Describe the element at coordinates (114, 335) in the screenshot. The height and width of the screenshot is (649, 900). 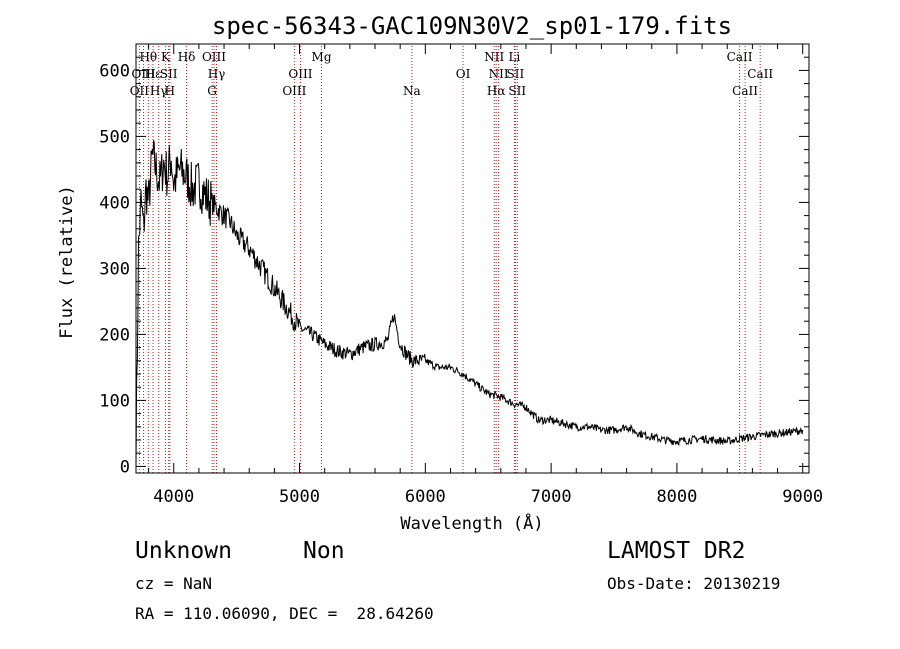
I see `y-tick-label: 200` at that location.